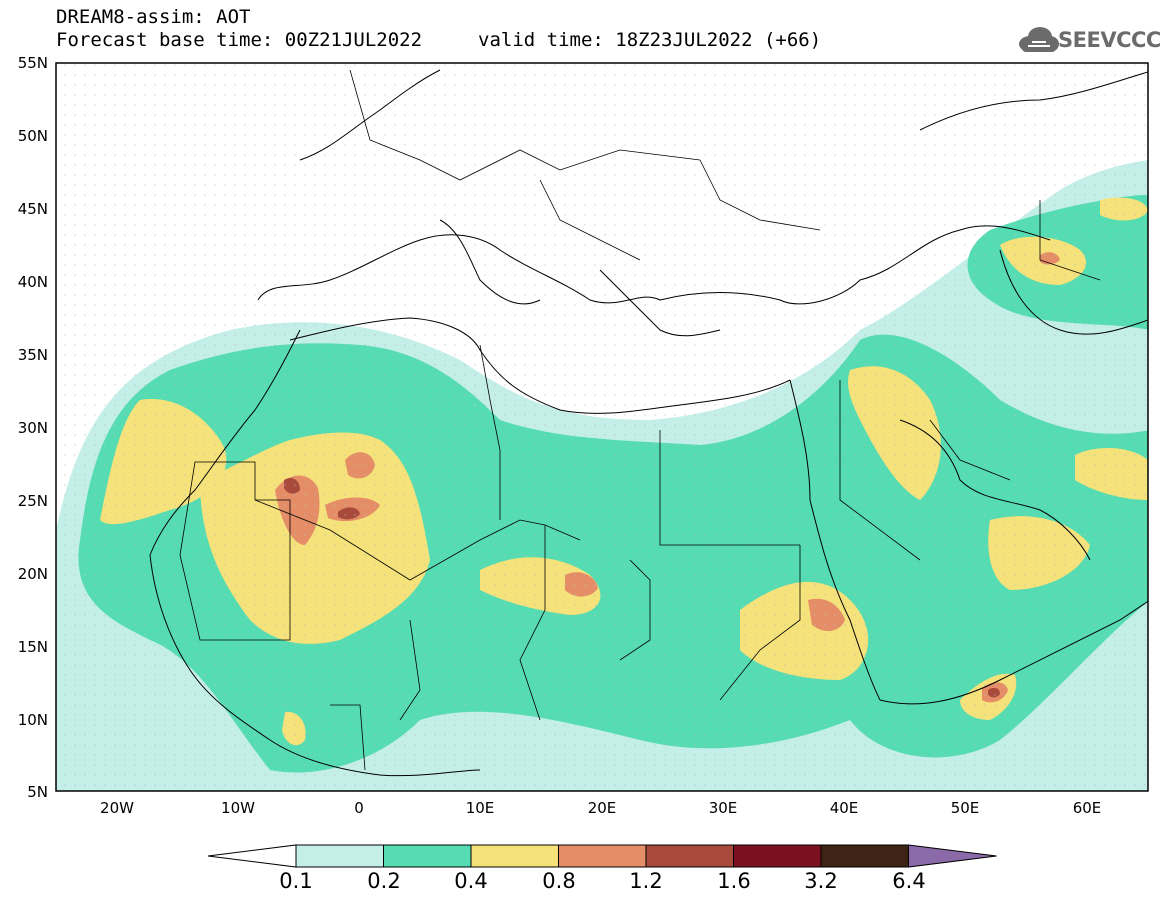 This screenshot has height=905, width=1165. I want to click on lat-label: 45N, so click(32, 209).